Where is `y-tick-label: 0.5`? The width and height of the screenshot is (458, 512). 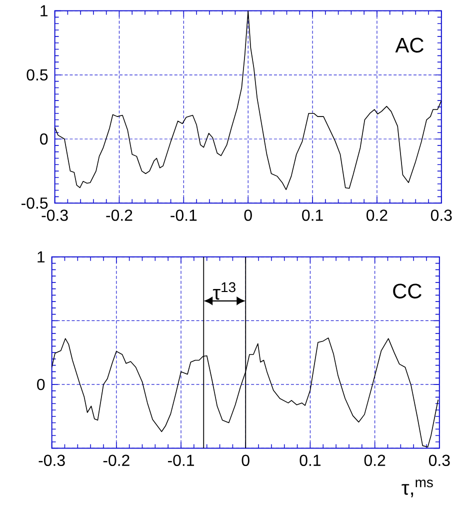
y-tick-label: 0.5 is located at coordinates (37, 75).